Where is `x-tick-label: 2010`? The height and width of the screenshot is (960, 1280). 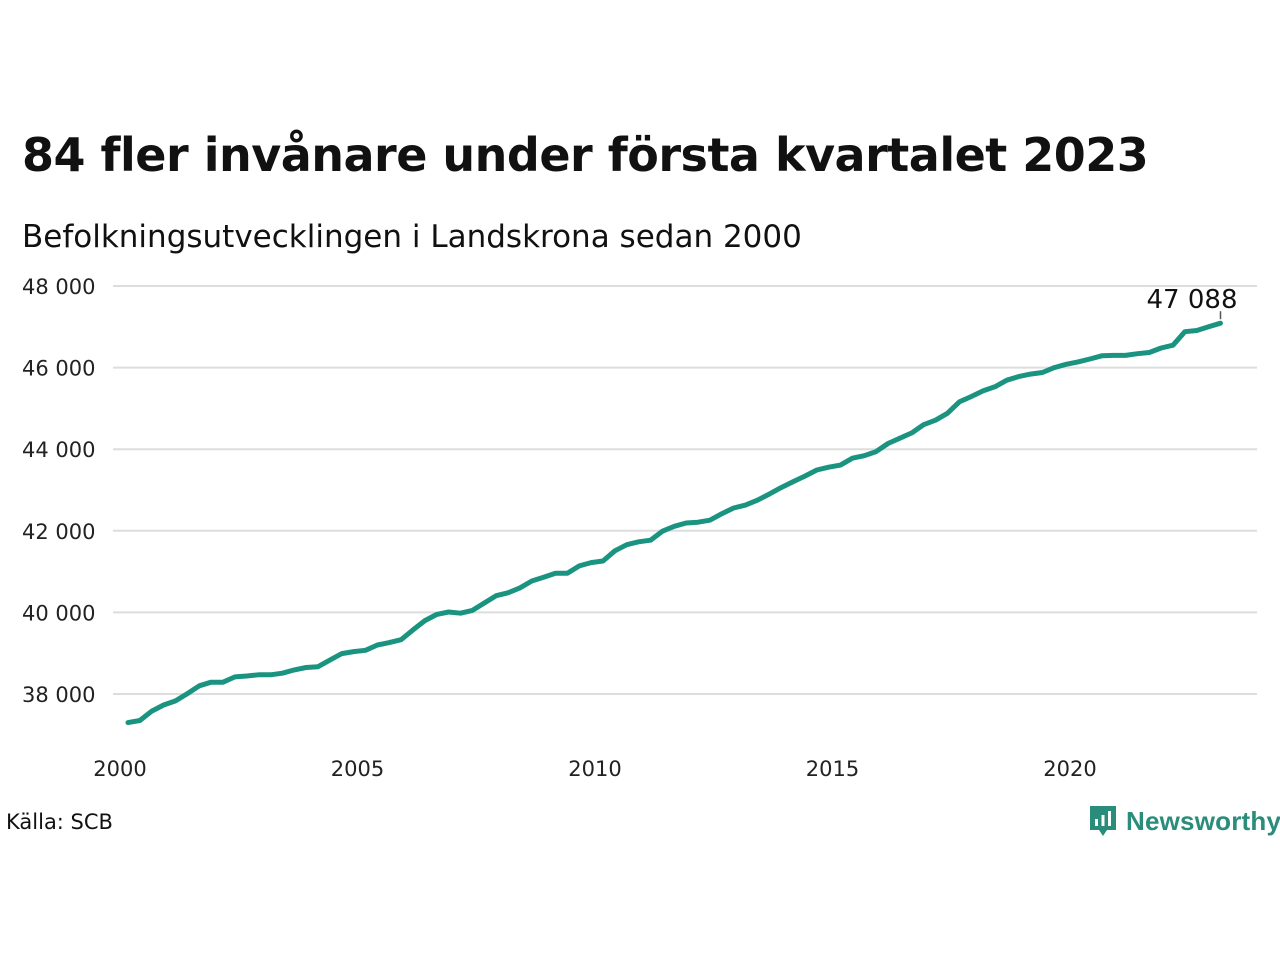 x-tick-label: 2010 is located at coordinates (594, 769).